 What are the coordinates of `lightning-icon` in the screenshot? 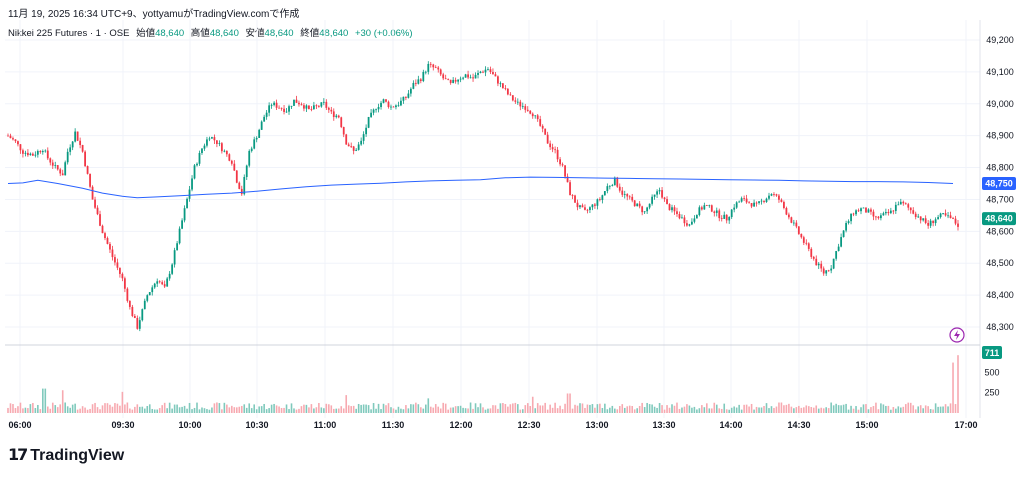 It's located at (957, 335).